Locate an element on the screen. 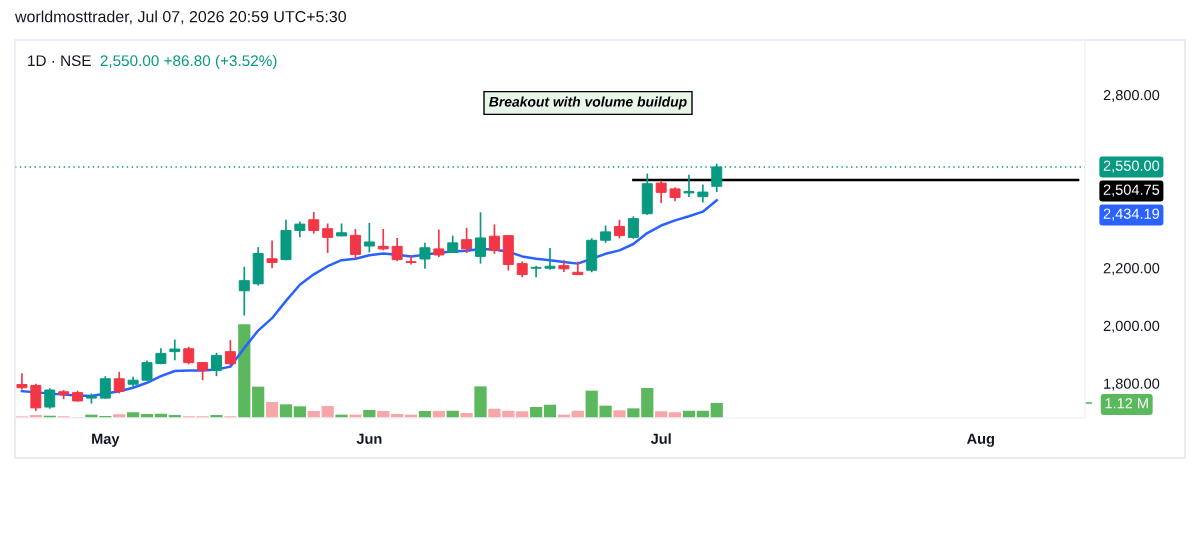  text: 2,550.00 +86.80 (+3.52%) is located at coordinates (188, 62).